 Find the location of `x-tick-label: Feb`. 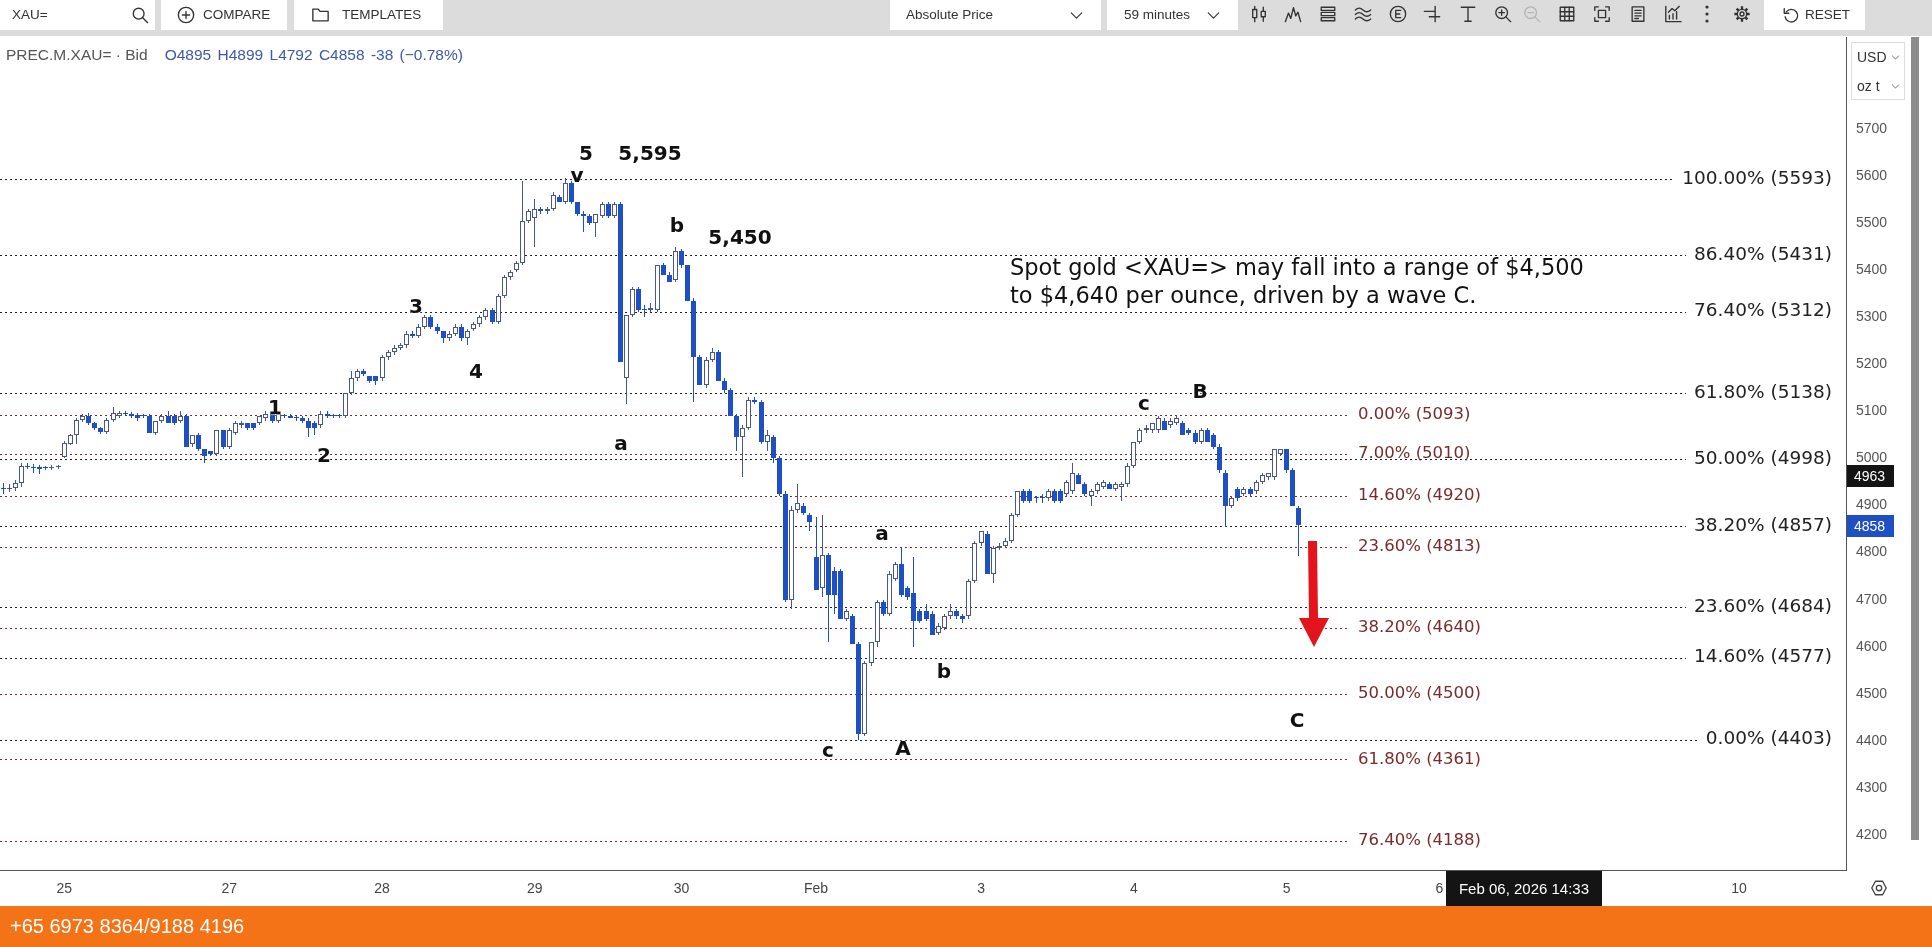

x-tick-label: Feb is located at coordinates (816, 888).